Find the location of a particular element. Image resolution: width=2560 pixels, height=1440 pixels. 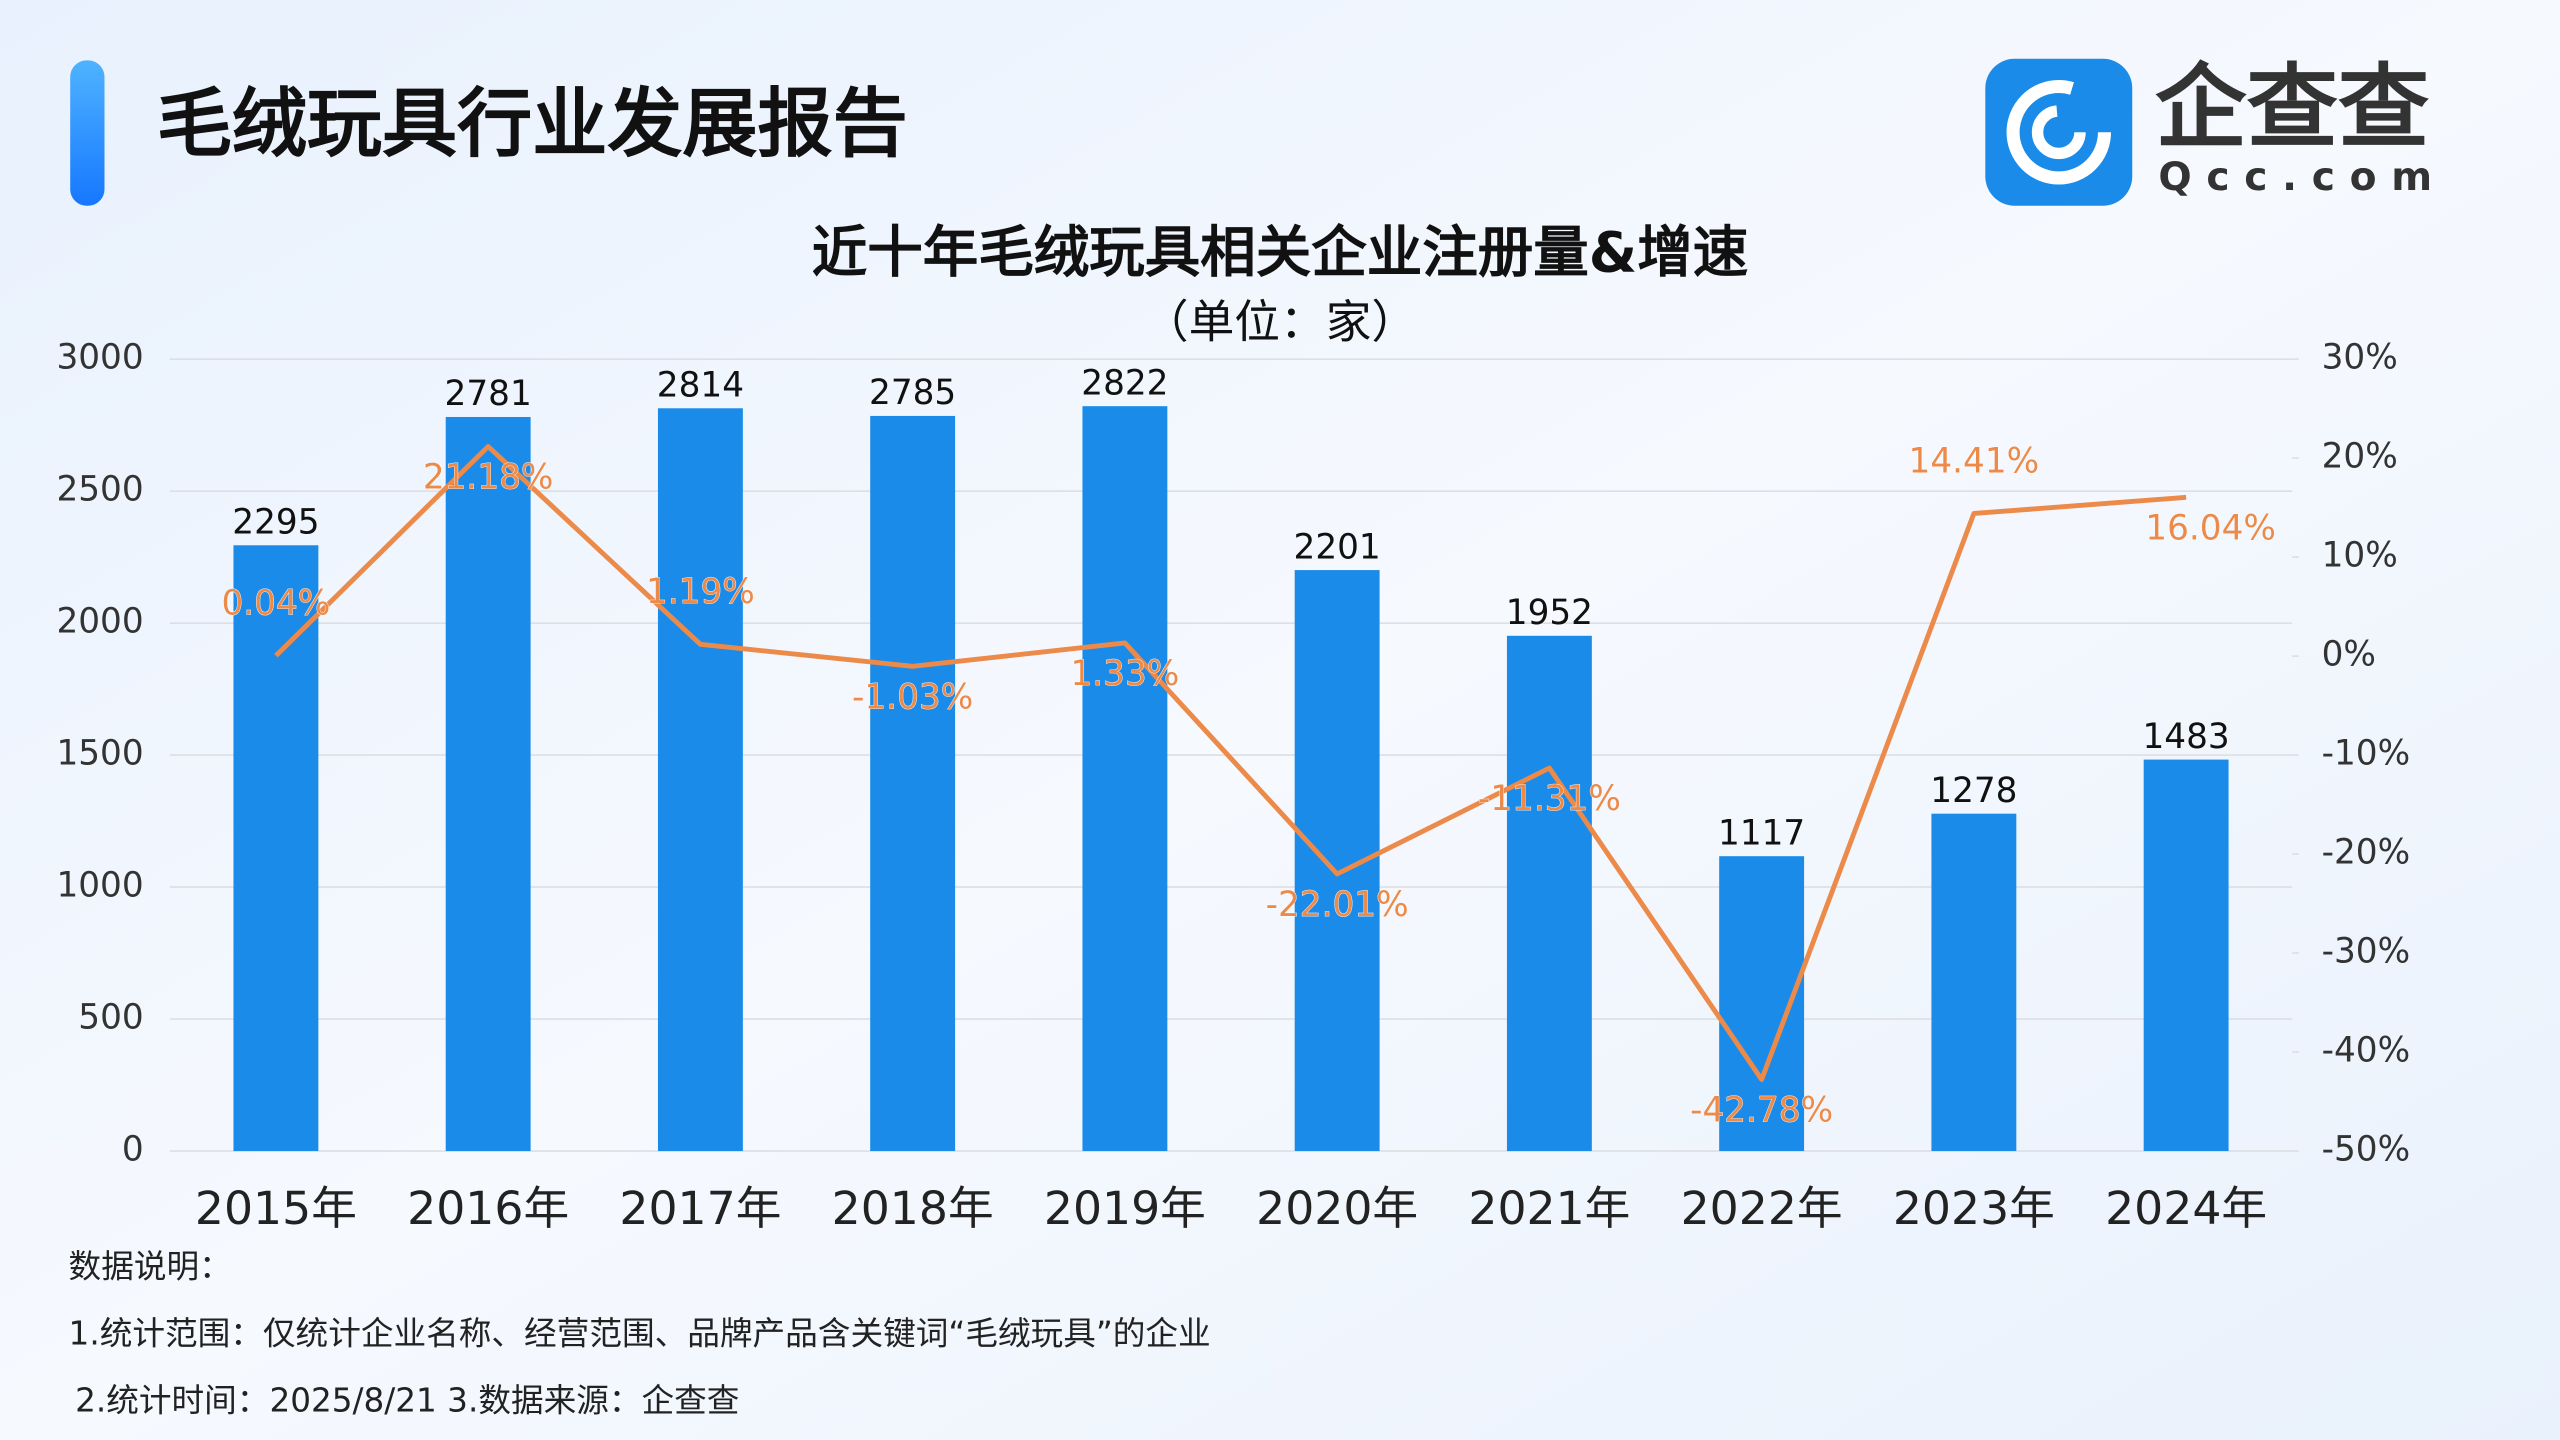

chart-subtitle: （单位：家） is located at coordinates (1280, 321).